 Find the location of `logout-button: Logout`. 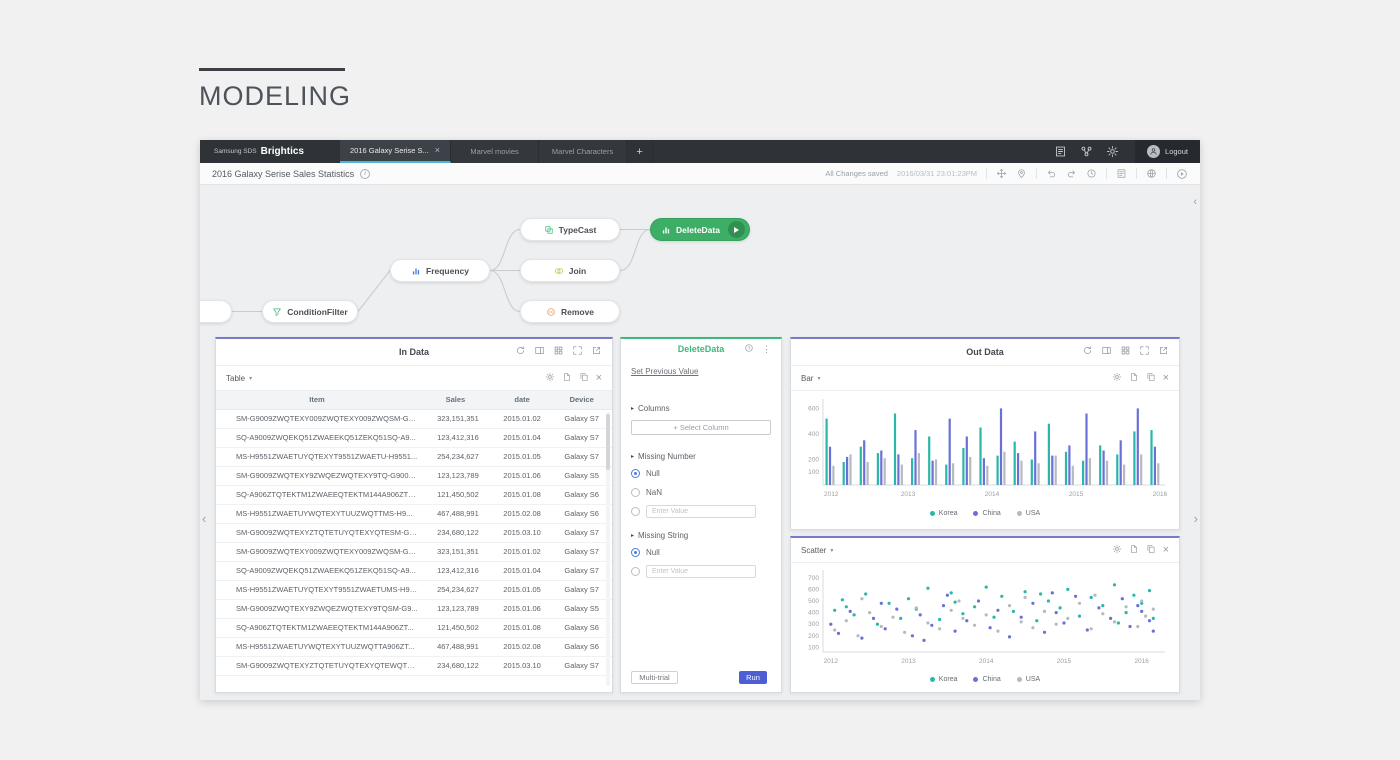

logout-button: Logout is located at coordinates (1167, 151).